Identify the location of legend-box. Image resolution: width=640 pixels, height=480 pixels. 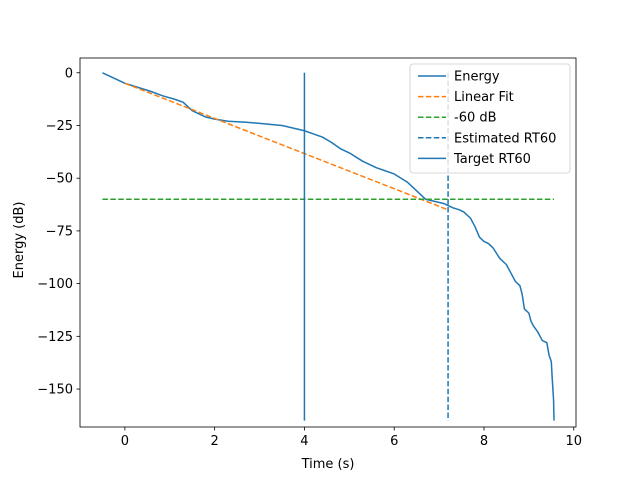
(490, 118).